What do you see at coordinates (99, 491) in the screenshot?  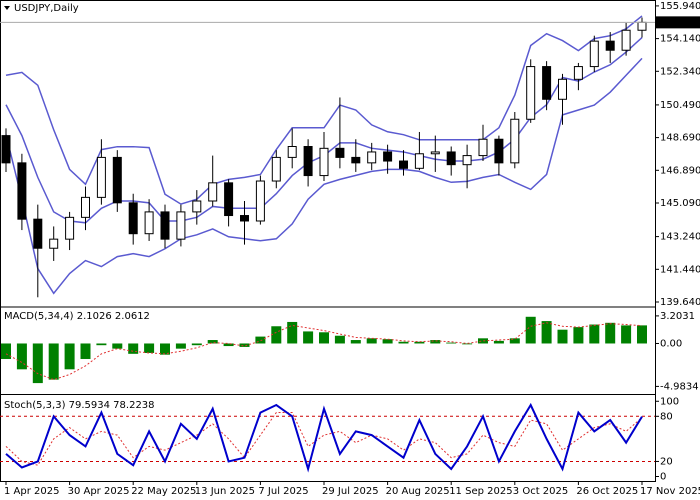 I see `x-tick-label: 30 Apr 2025` at bounding box center [99, 491].